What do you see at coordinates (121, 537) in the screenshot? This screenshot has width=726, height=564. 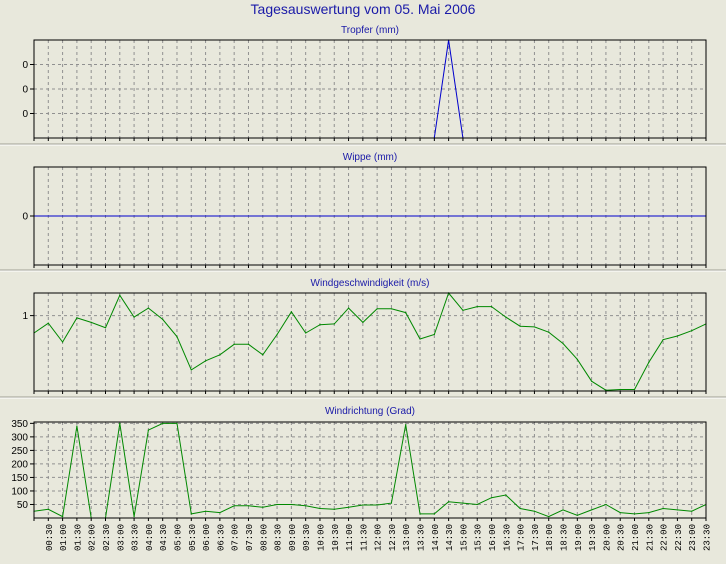 I see `x-tick-label: 03:00` at bounding box center [121, 537].